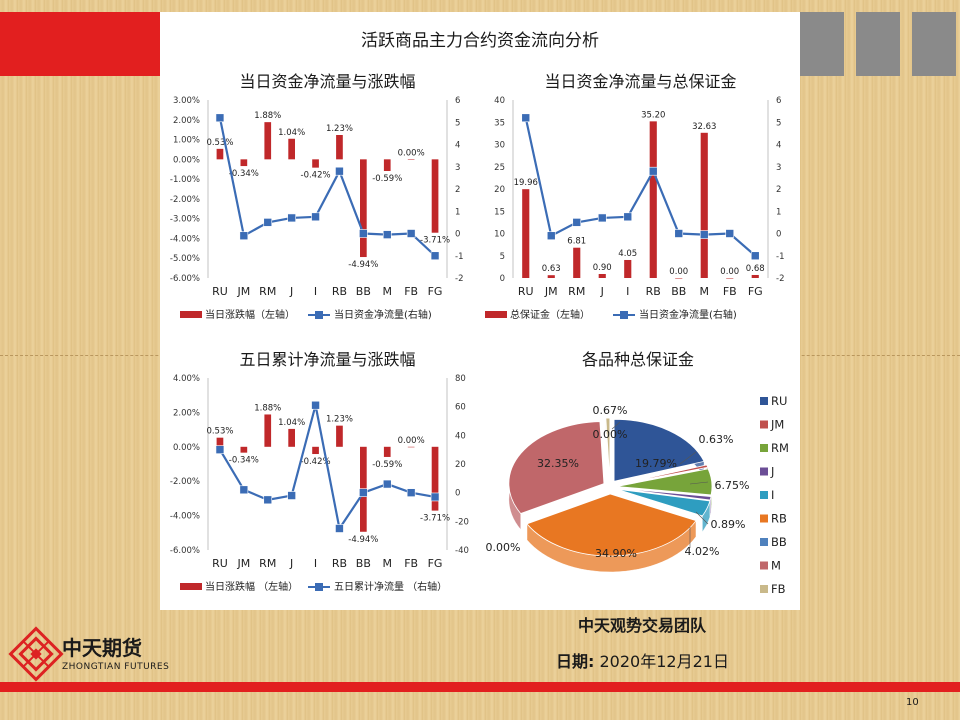 The width and height of the screenshot is (960, 720). I want to click on pie-slice-RM, so click(664, 482).